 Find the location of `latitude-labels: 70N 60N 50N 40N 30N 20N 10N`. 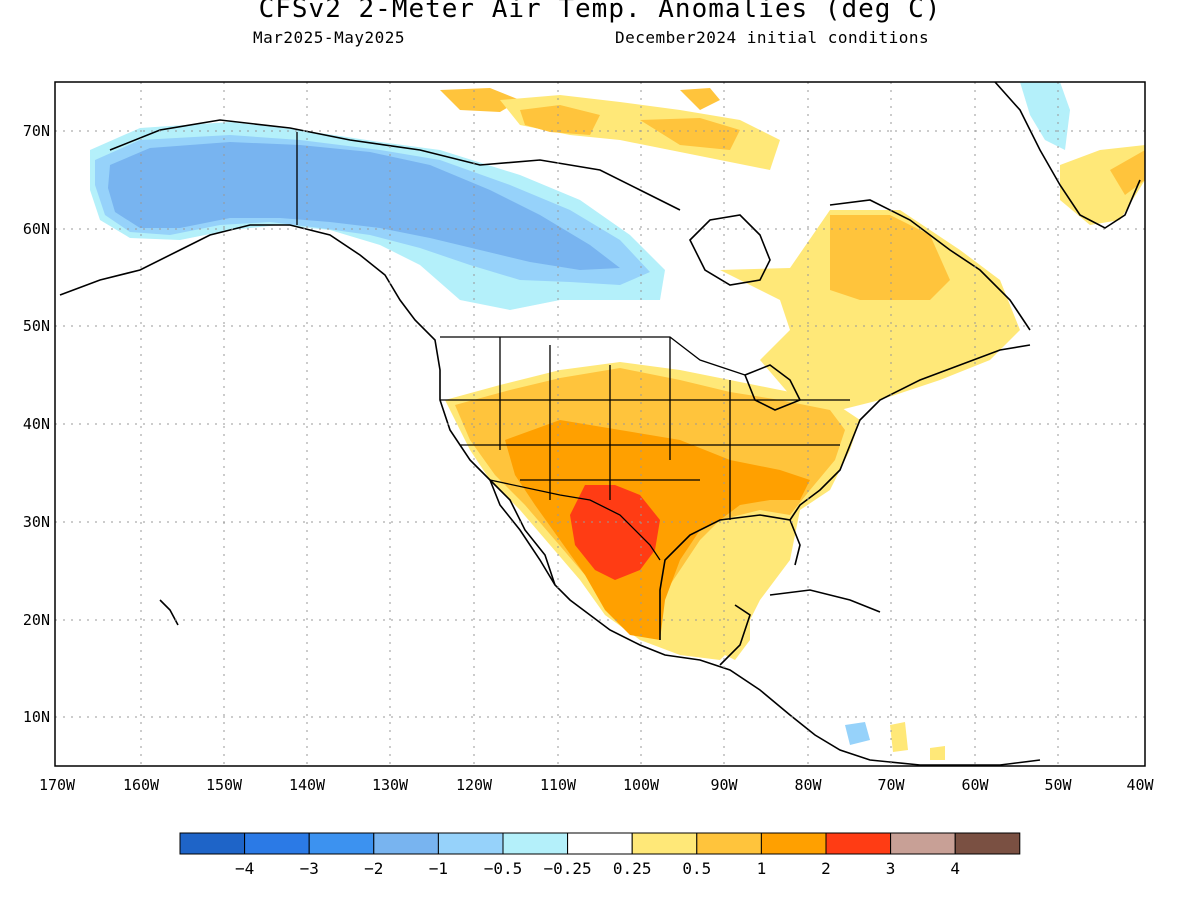

latitude-labels: 70N 60N 50N 40N 30N 20N 10N is located at coordinates (36, 424).